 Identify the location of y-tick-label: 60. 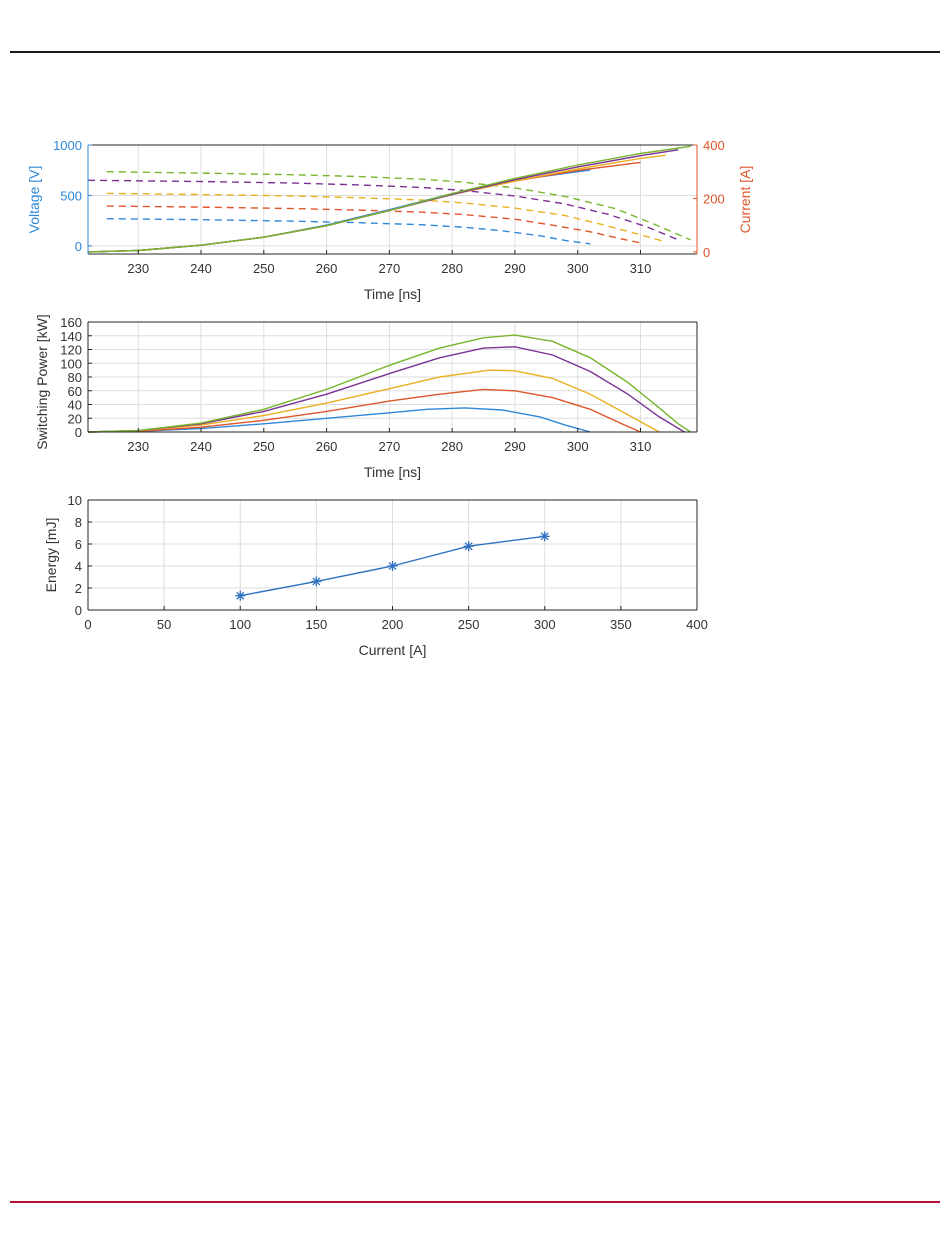
(75, 391).